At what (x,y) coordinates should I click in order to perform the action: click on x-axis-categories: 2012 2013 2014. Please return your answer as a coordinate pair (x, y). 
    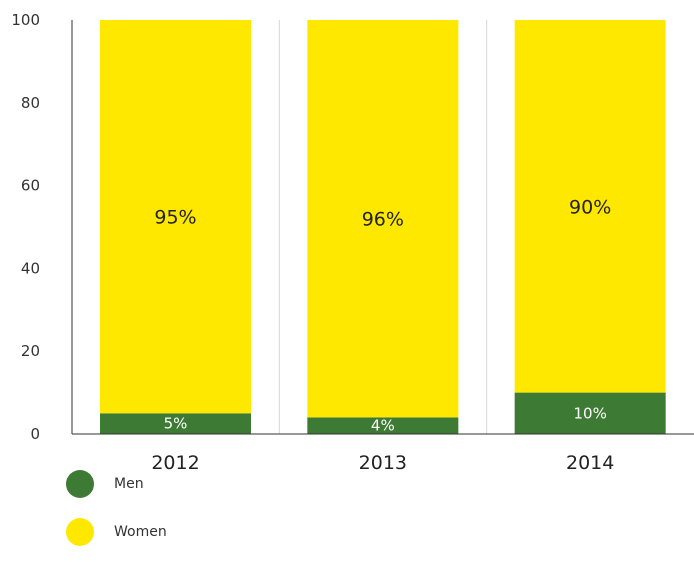
    Looking at the image, I should click on (382, 461).